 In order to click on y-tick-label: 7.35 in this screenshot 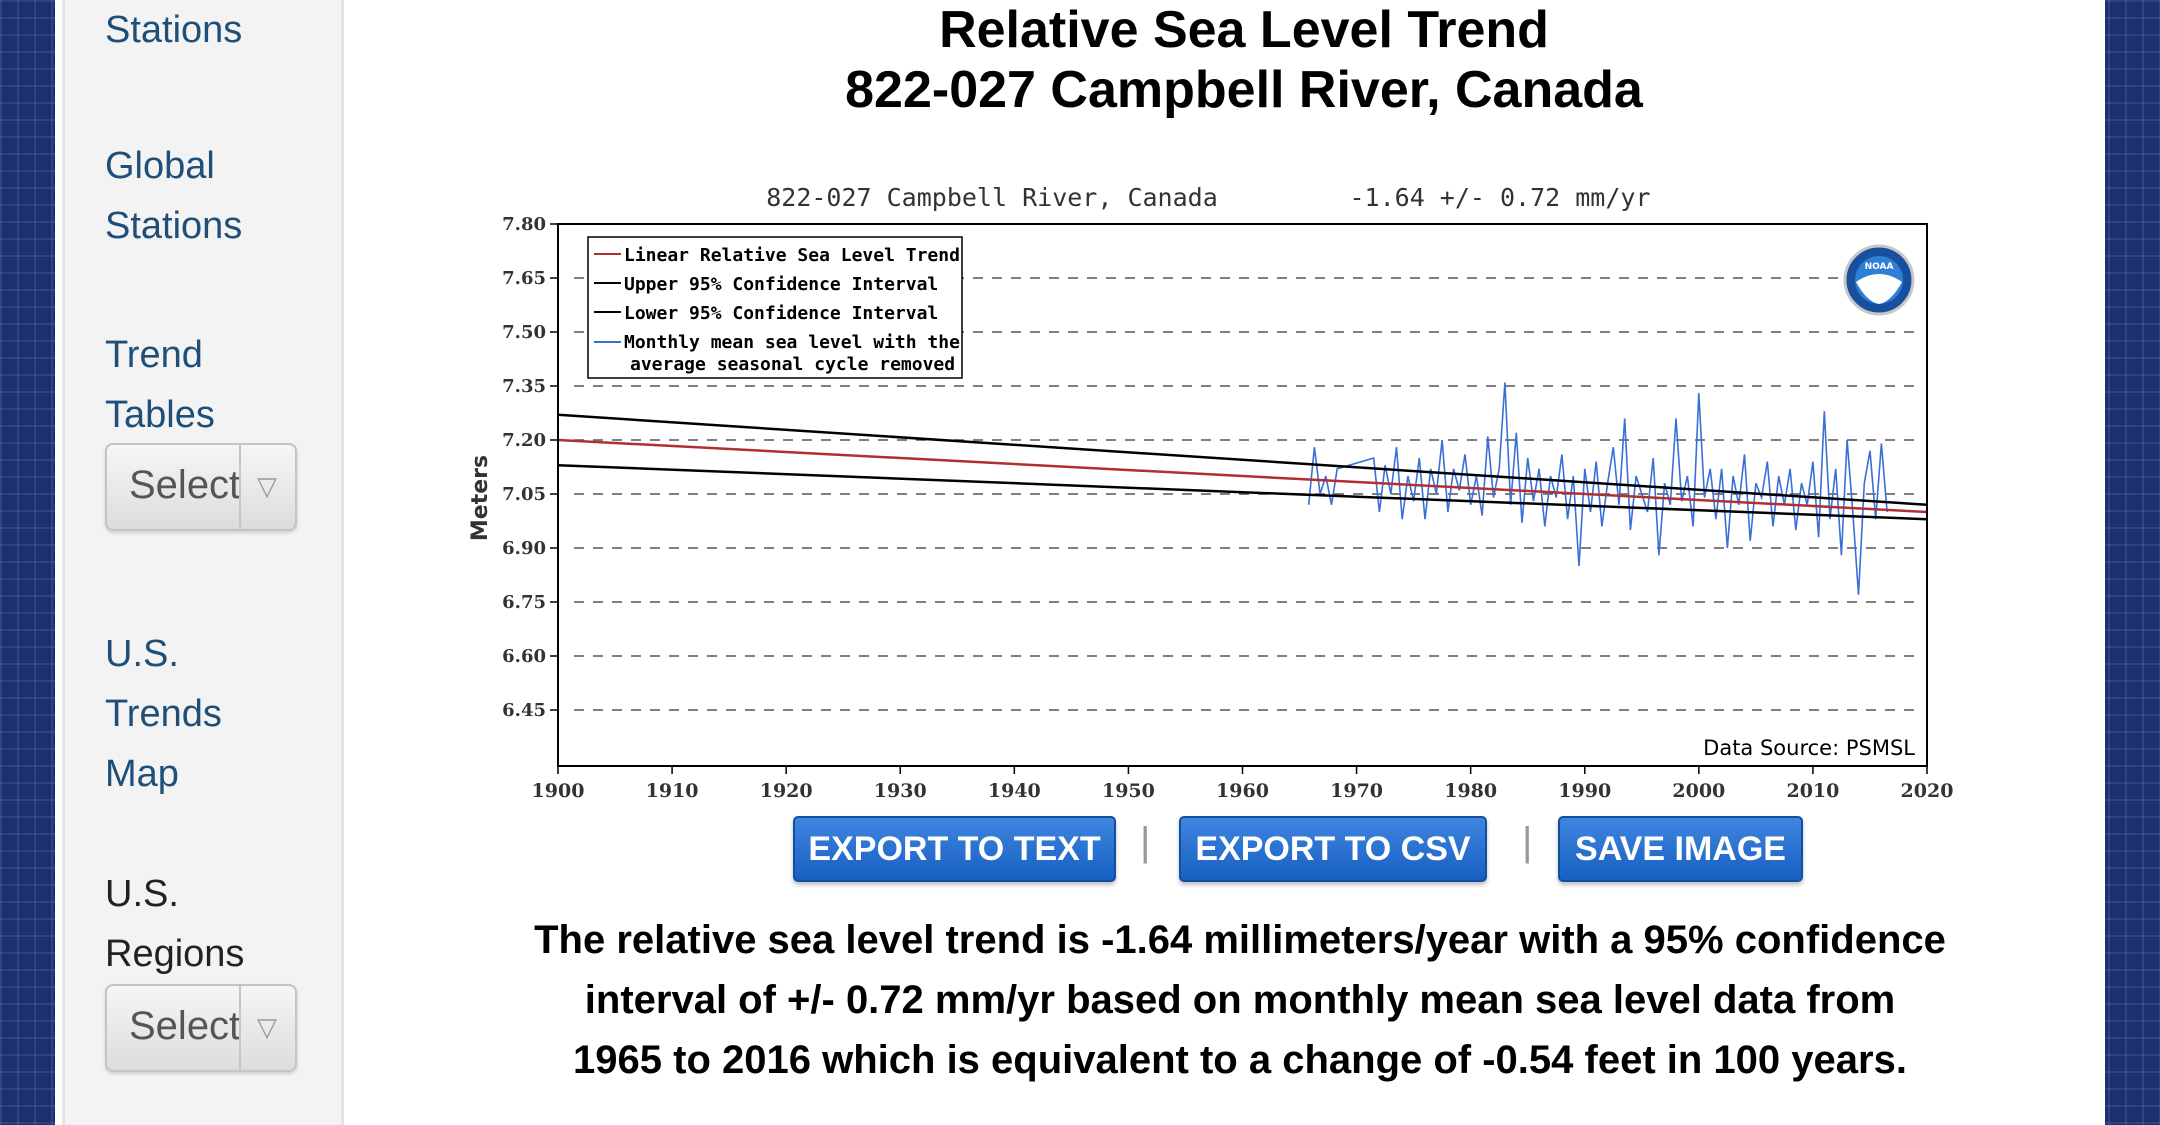, I will do `click(524, 386)`.